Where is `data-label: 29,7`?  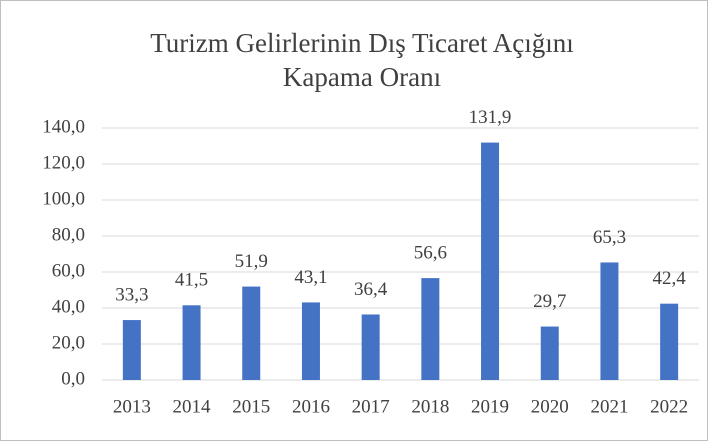
data-label: 29,7 is located at coordinates (549, 301).